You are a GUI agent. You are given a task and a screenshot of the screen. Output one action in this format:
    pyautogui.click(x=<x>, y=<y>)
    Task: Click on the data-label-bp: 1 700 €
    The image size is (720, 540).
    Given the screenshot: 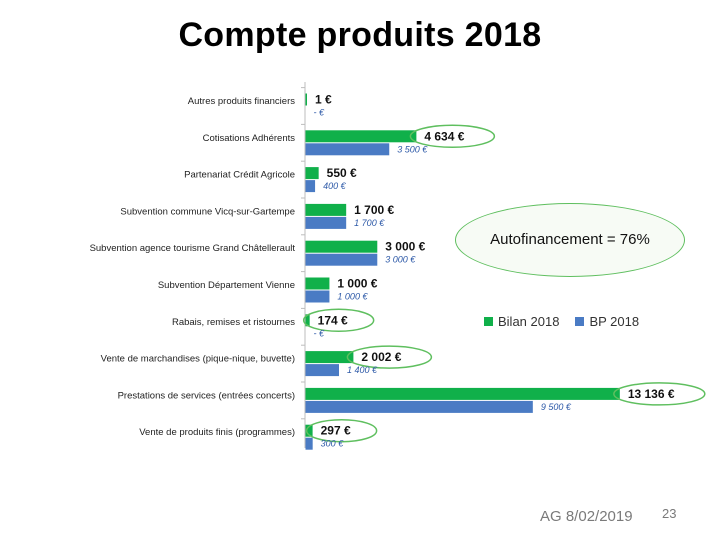 What is the action you would take?
    pyautogui.click(x=369, y=223)
    